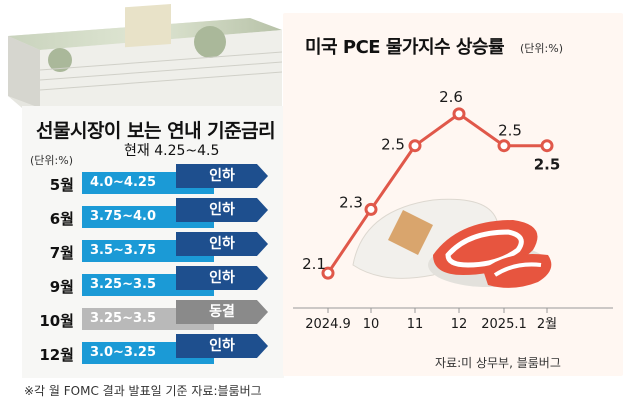  I want to click on rate-unit-label: (단위:%), so click(51, 160).